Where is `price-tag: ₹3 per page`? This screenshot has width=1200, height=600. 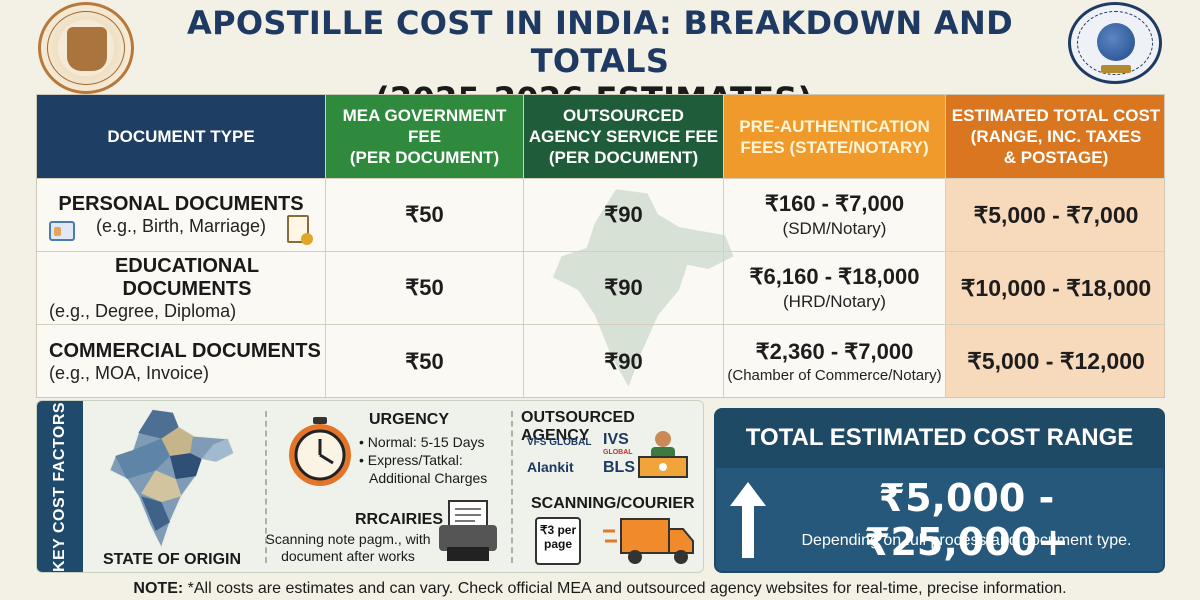 price-tag: ₹3 per page is located at coordinates (558, 541).